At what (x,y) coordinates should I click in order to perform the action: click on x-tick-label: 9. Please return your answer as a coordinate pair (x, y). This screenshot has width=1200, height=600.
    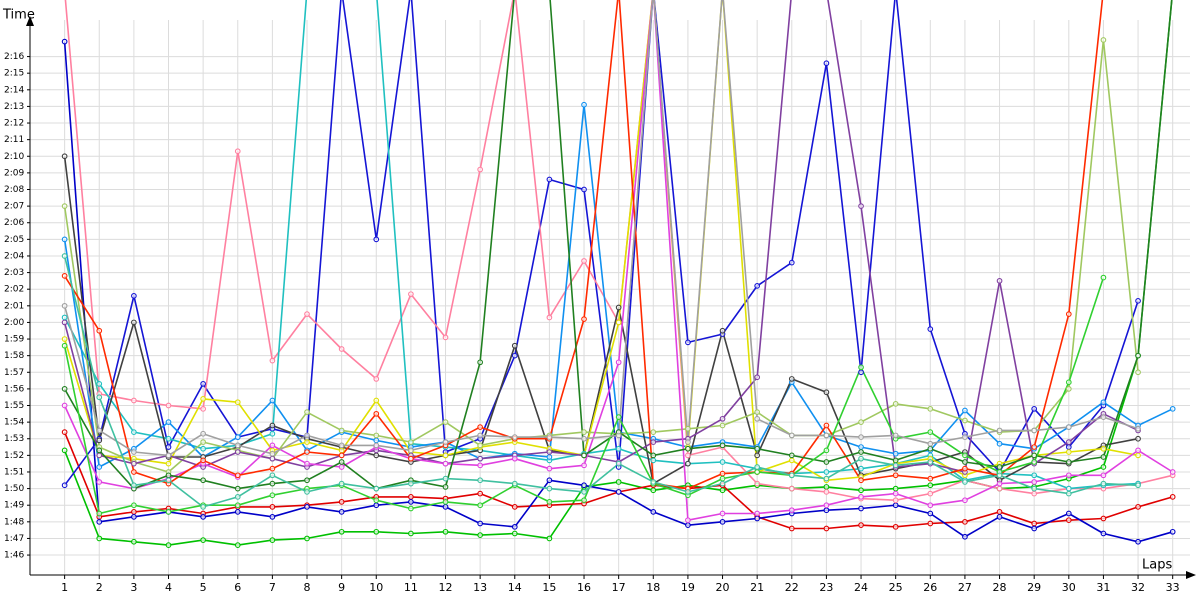
    Looking at the image, I should click on (341, 587).